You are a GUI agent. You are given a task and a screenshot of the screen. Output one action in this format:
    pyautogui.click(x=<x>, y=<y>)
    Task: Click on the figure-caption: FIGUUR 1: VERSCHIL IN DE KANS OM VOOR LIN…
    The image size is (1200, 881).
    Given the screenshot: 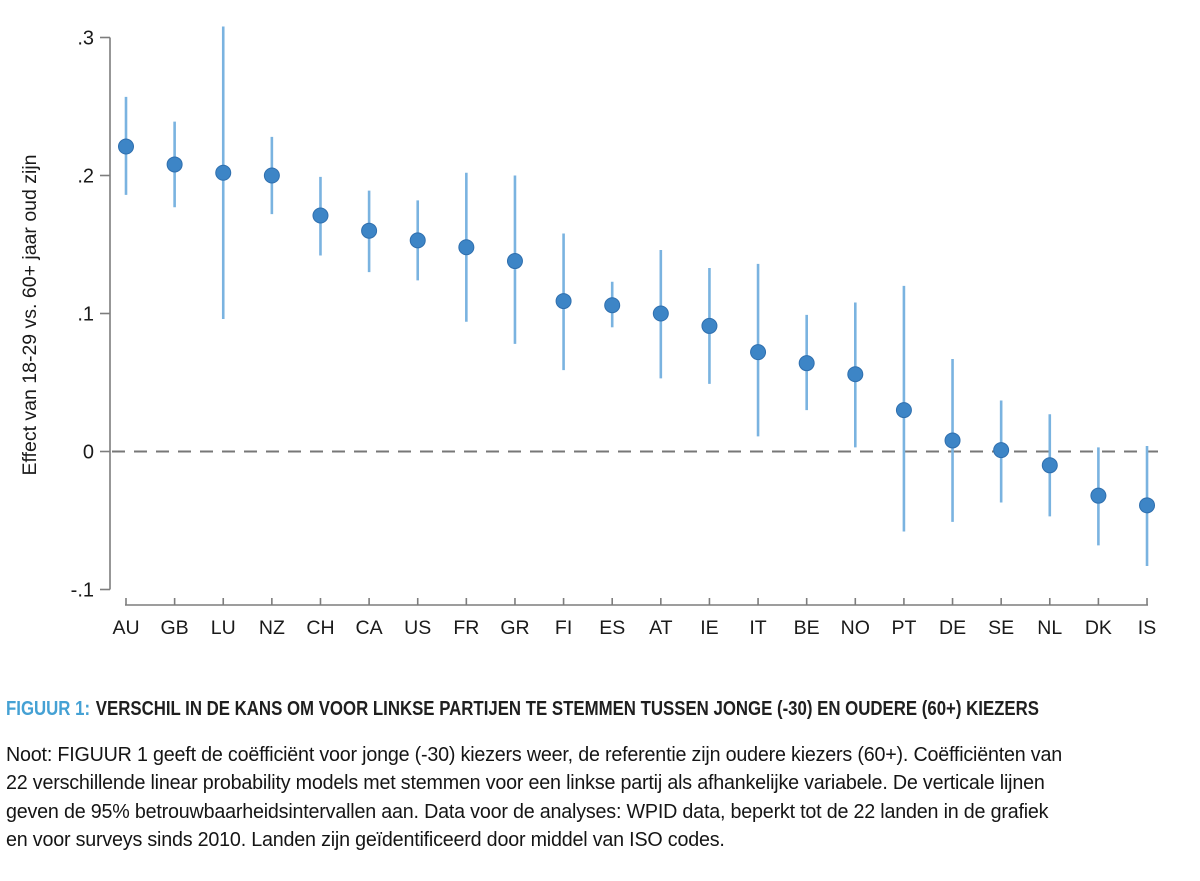 What is the action you would take?
    pyautogui.click(x=522, y=709)
    